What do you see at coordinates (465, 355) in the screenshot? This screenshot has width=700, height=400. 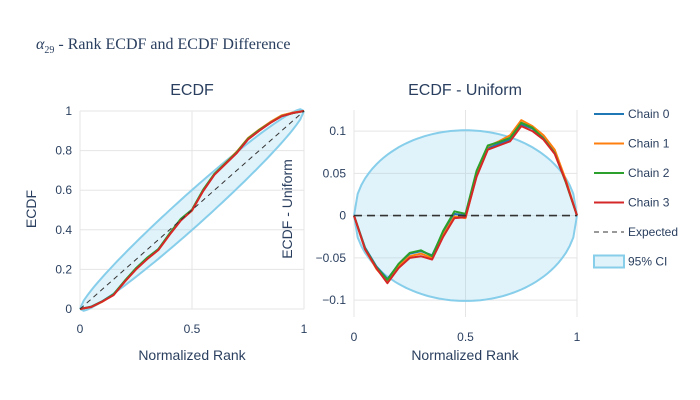 I see `ecdf-difference-x-axis-label: Normalized Rank` at bounding box center [465, 355].